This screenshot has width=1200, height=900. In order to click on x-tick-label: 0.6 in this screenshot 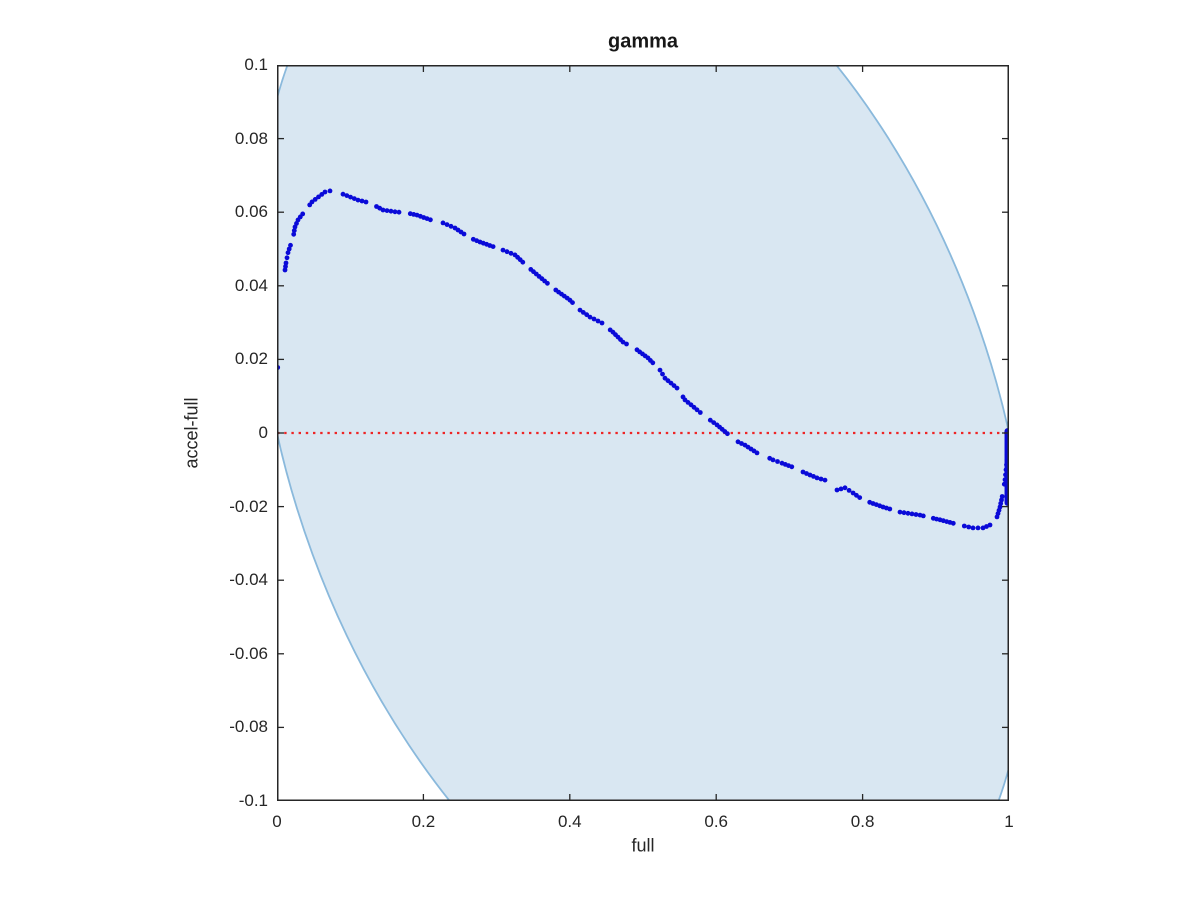, I will do `click(716, 821)`.